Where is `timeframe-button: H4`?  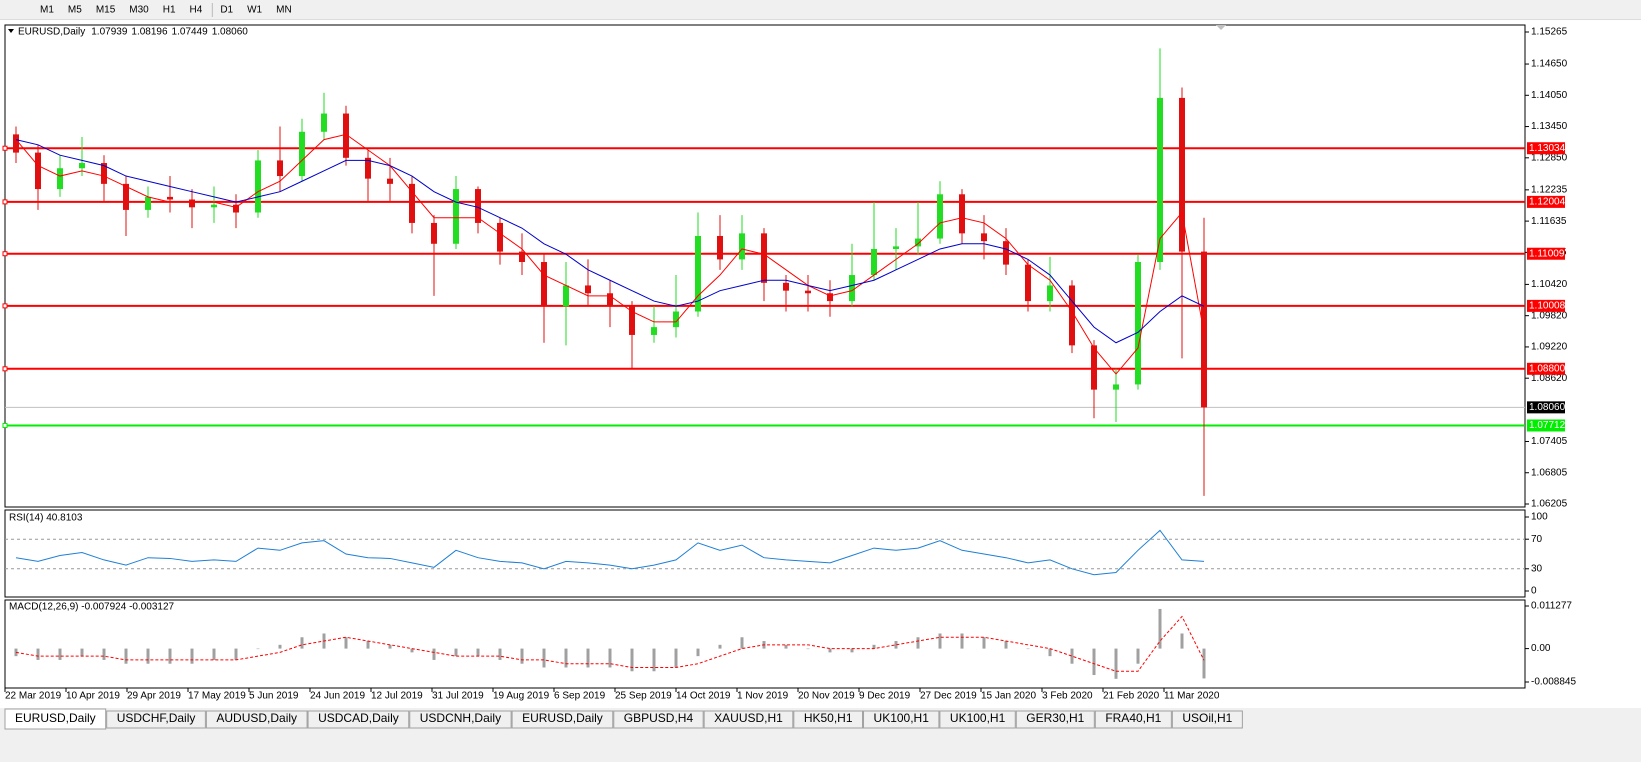
timeframe-button: H4 is located at coordinates (196, 10).